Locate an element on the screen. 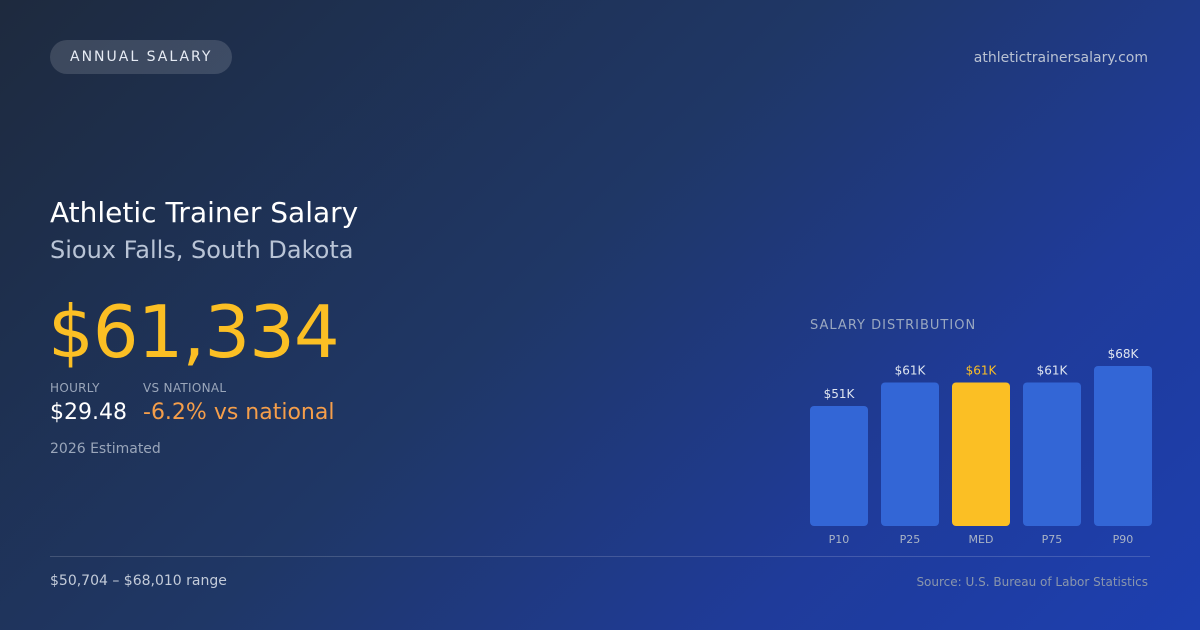 This screenshot has width=1200, height=630. hourly-value: $29.48 is located at coordinates (88, 412).